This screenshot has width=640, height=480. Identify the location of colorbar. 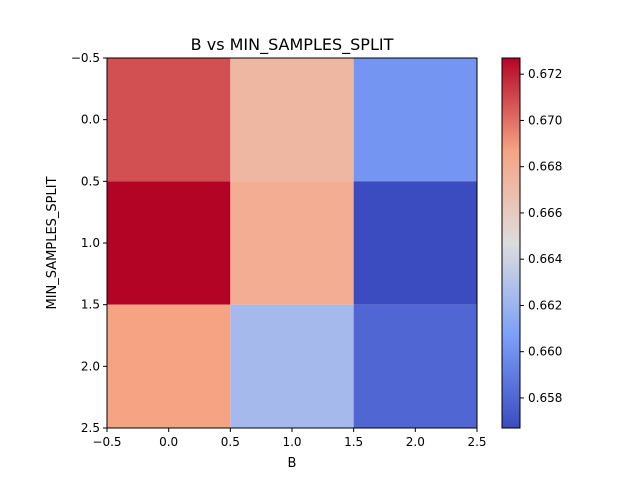
(511, 243).